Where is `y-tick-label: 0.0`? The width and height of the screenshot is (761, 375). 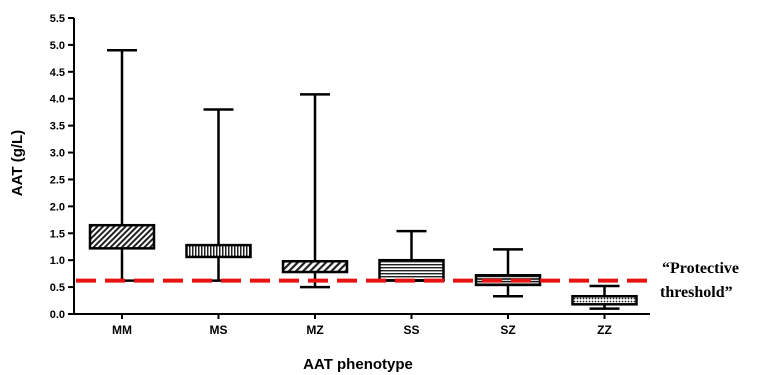 y-tick-label: 0.0 is located at coordinates (57, 315).